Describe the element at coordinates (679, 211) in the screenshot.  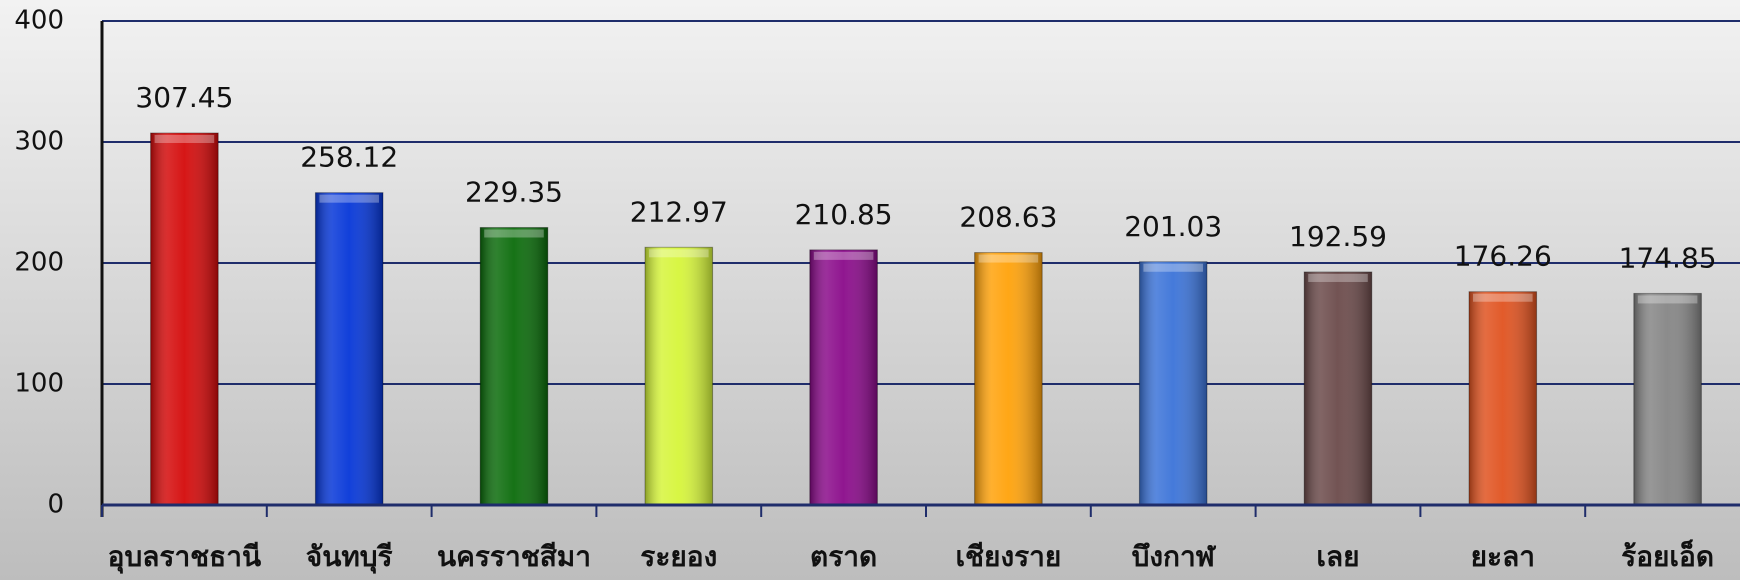
I see `value-label: 212.97` at that location.